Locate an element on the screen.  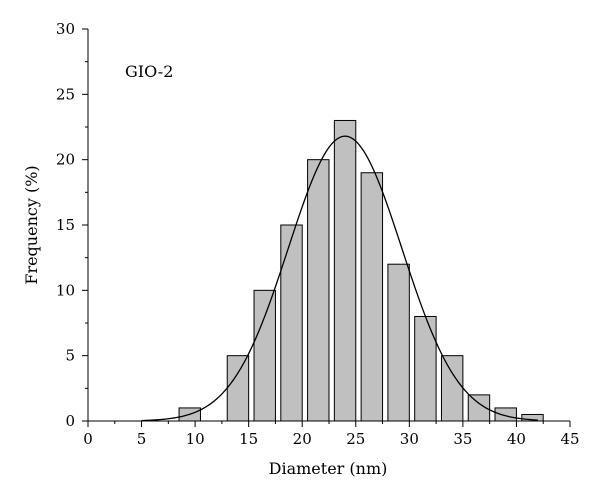
x-tick-label: 15 is located at coordinates (248, 439).